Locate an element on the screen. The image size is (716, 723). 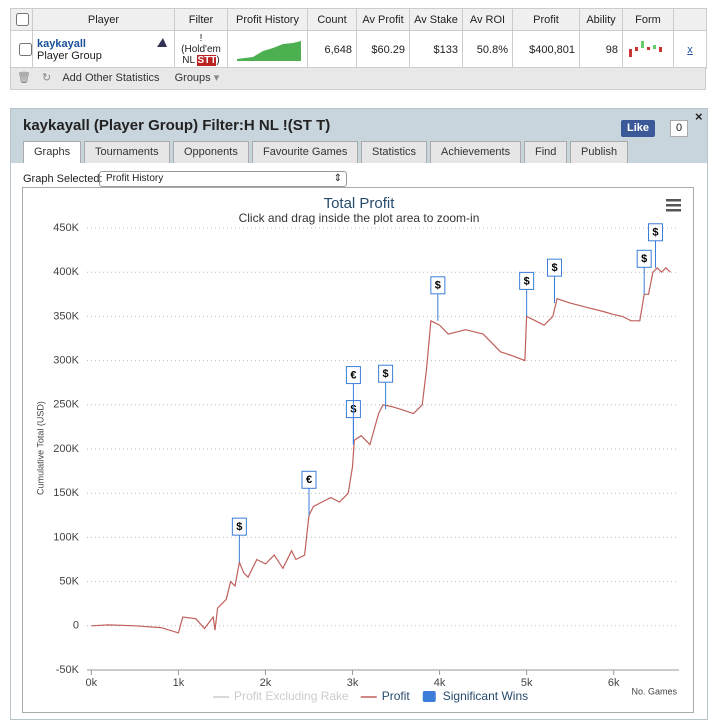
groups-menu: Groups is located at coordinates (192, 78).